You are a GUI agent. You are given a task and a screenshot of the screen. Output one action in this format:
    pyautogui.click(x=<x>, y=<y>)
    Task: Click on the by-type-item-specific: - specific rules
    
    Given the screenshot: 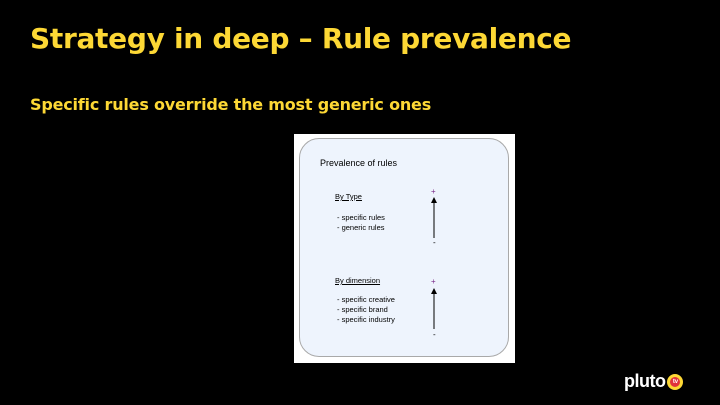 What is the action you would take?
    pyautogui.click(x=361, y=217)
    